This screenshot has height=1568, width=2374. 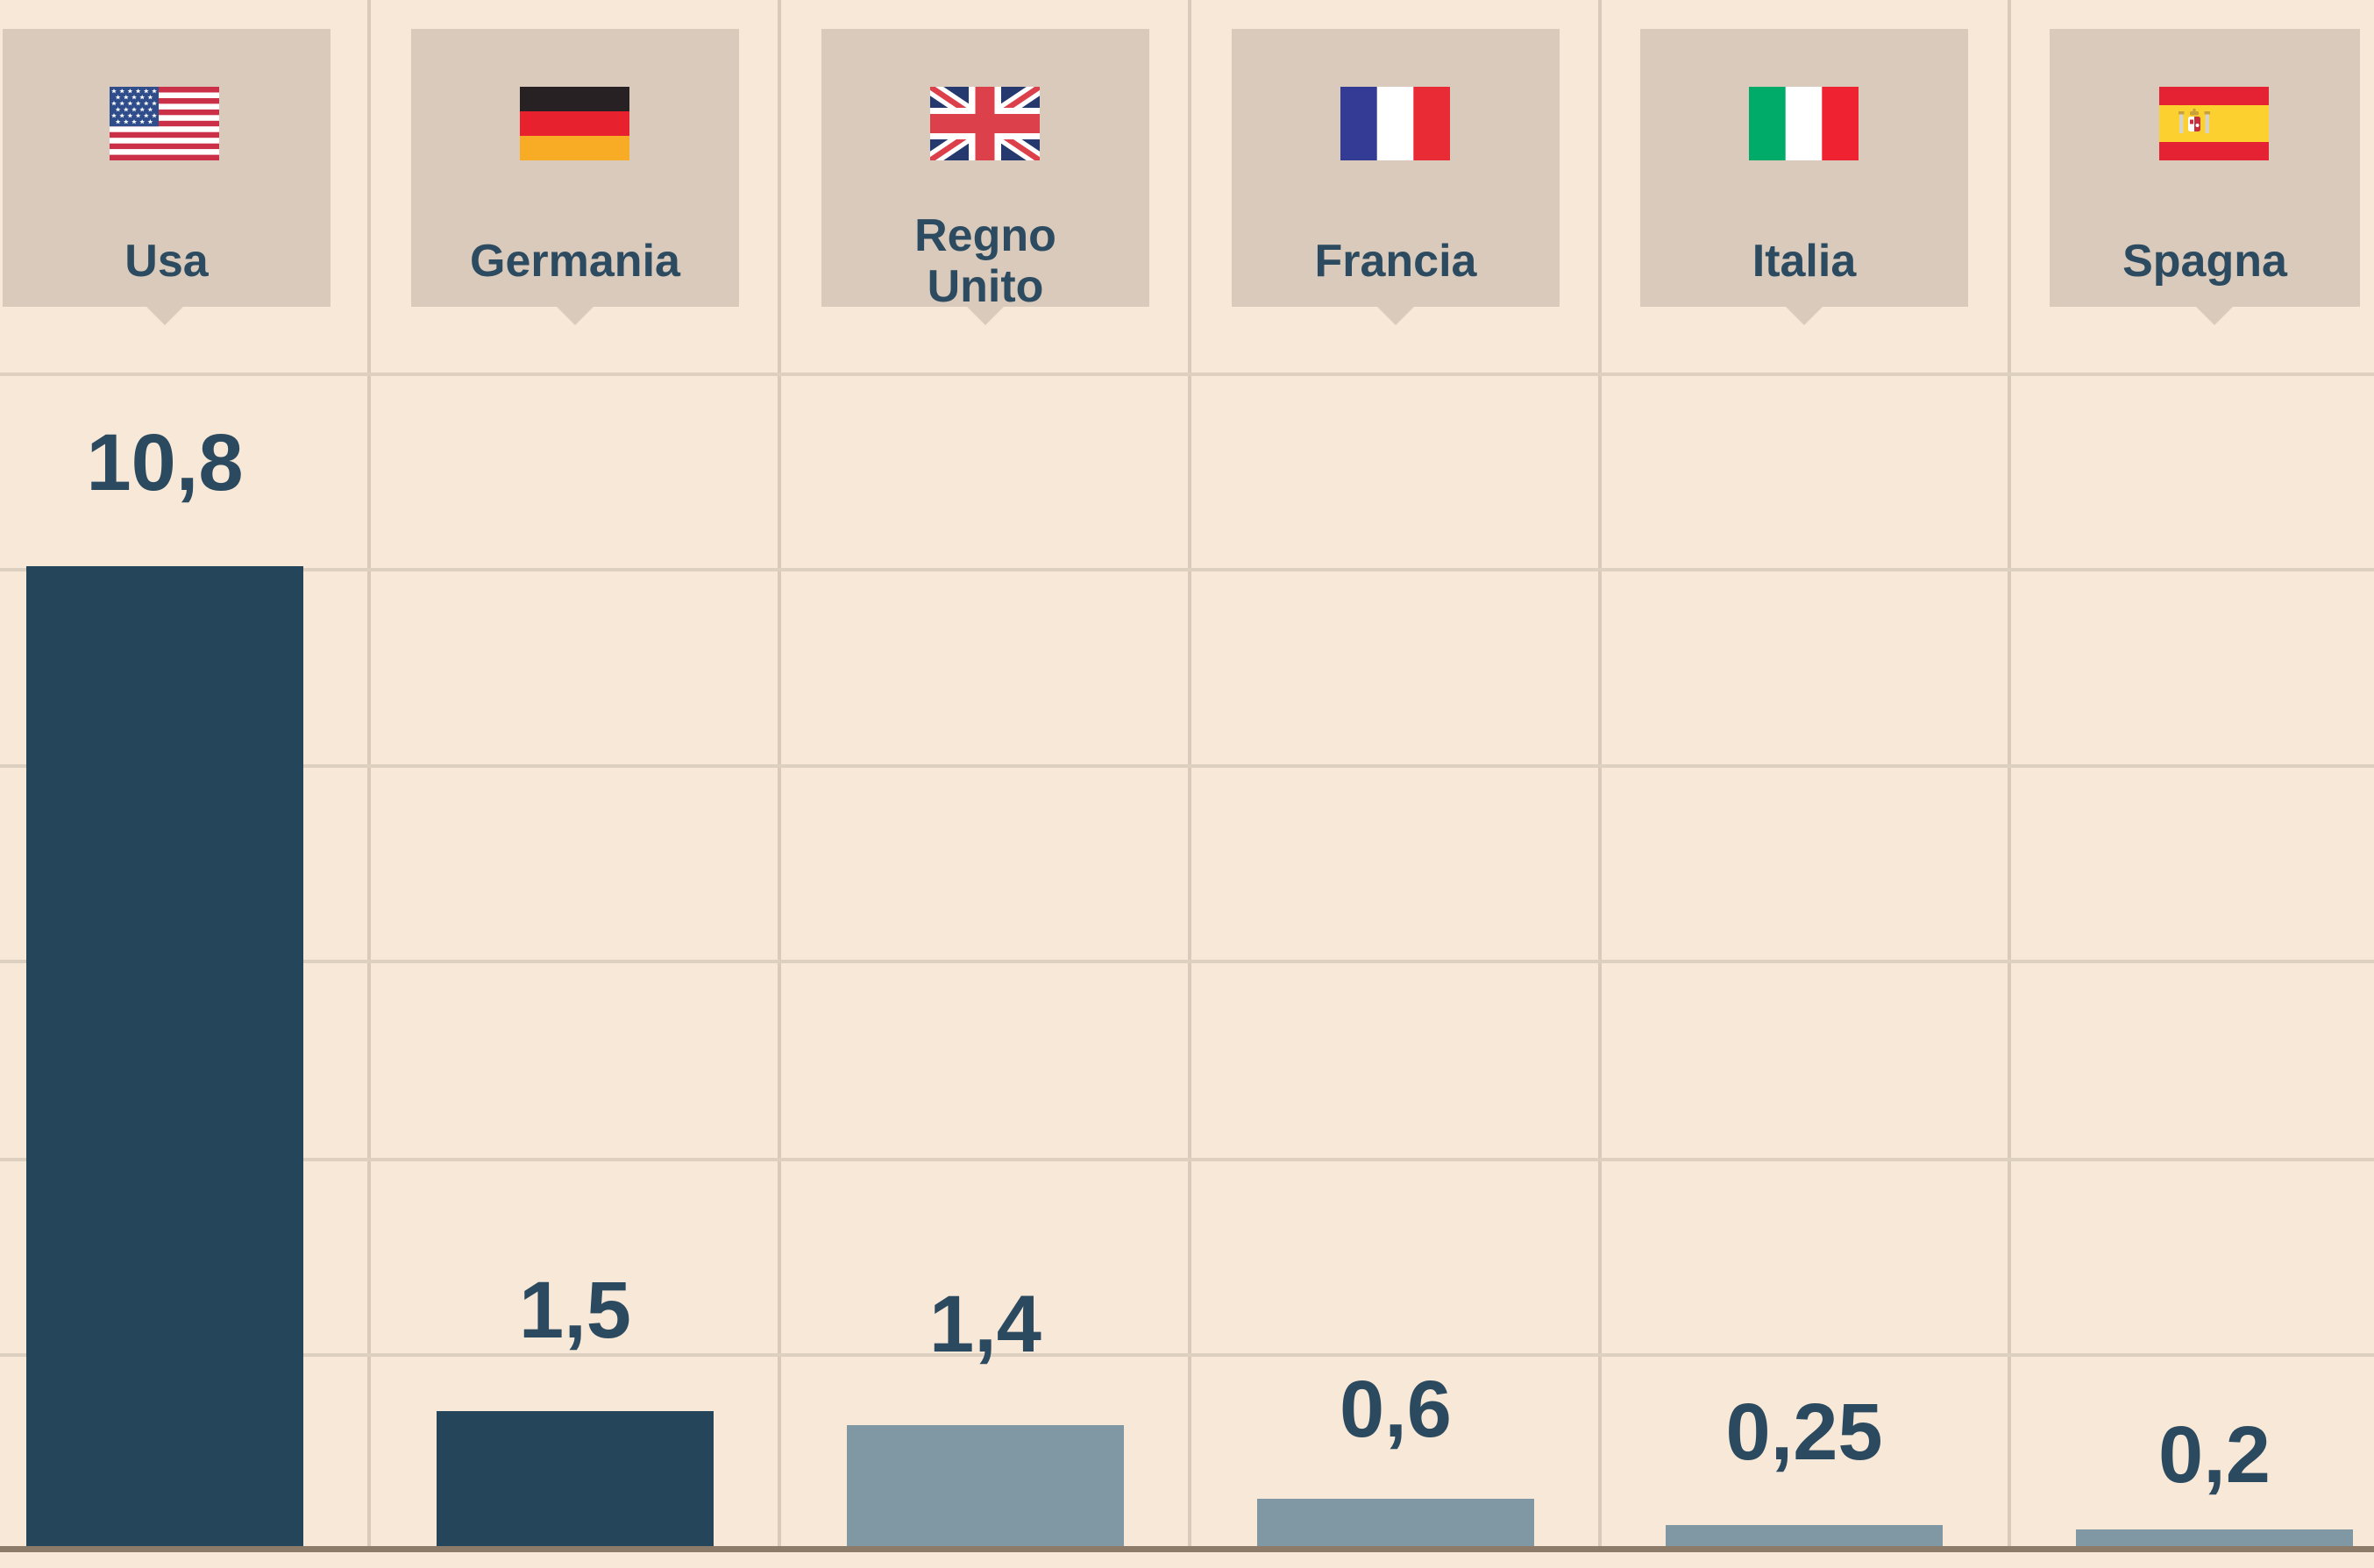 What do you see at coordinates (1804, 124) in the screenshot?
I see `italy-flag-icon` at bounding box center [1804, 124].